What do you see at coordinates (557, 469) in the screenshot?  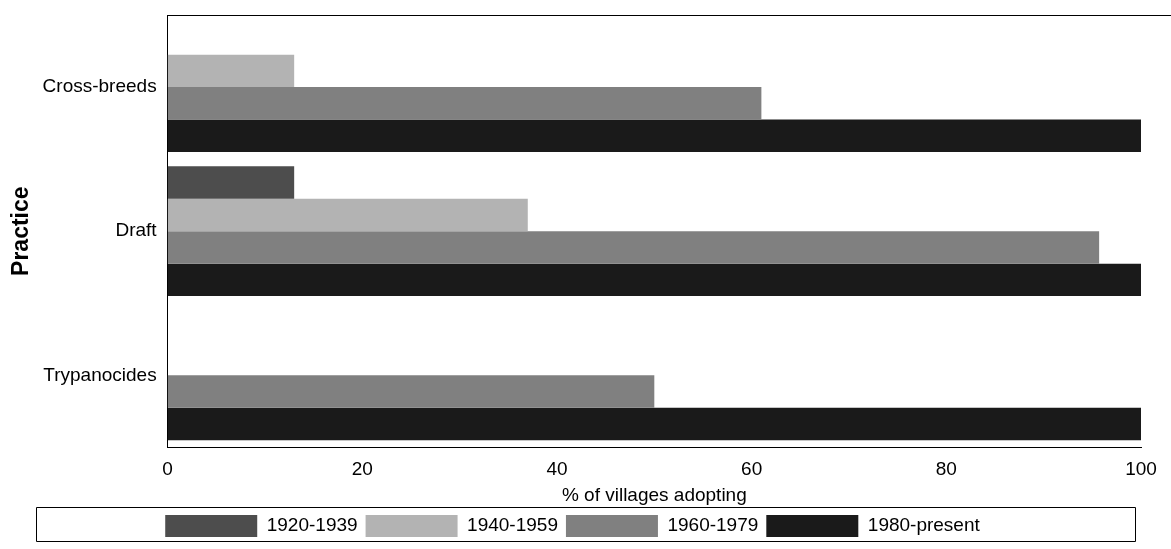 I see `x-tick-label: 40` at bounding box center [557, 469].